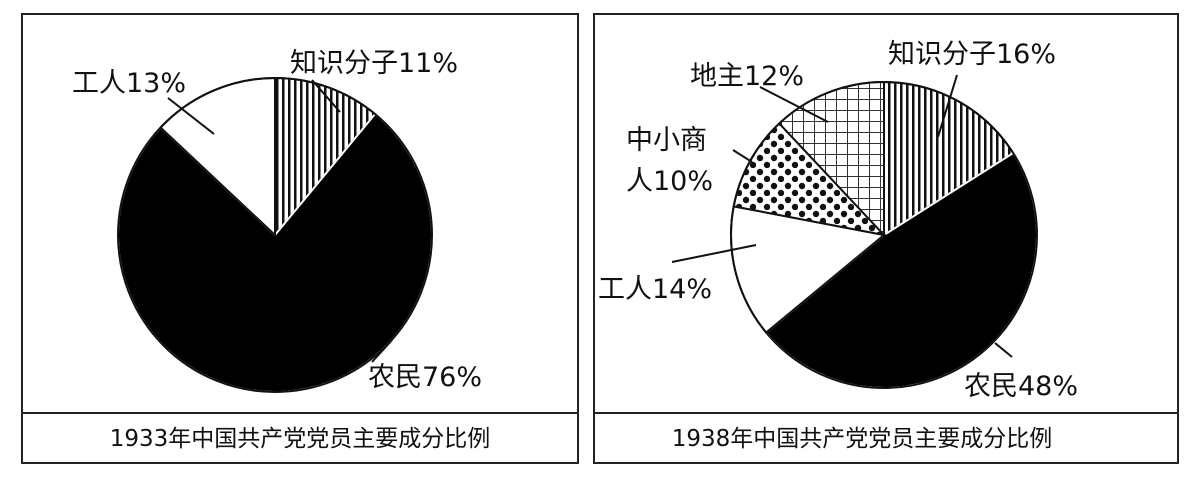 The width and height of the screenshot is (1192, 478). I want to click on label-workers-1938: 工人14%, so click(655, 289).